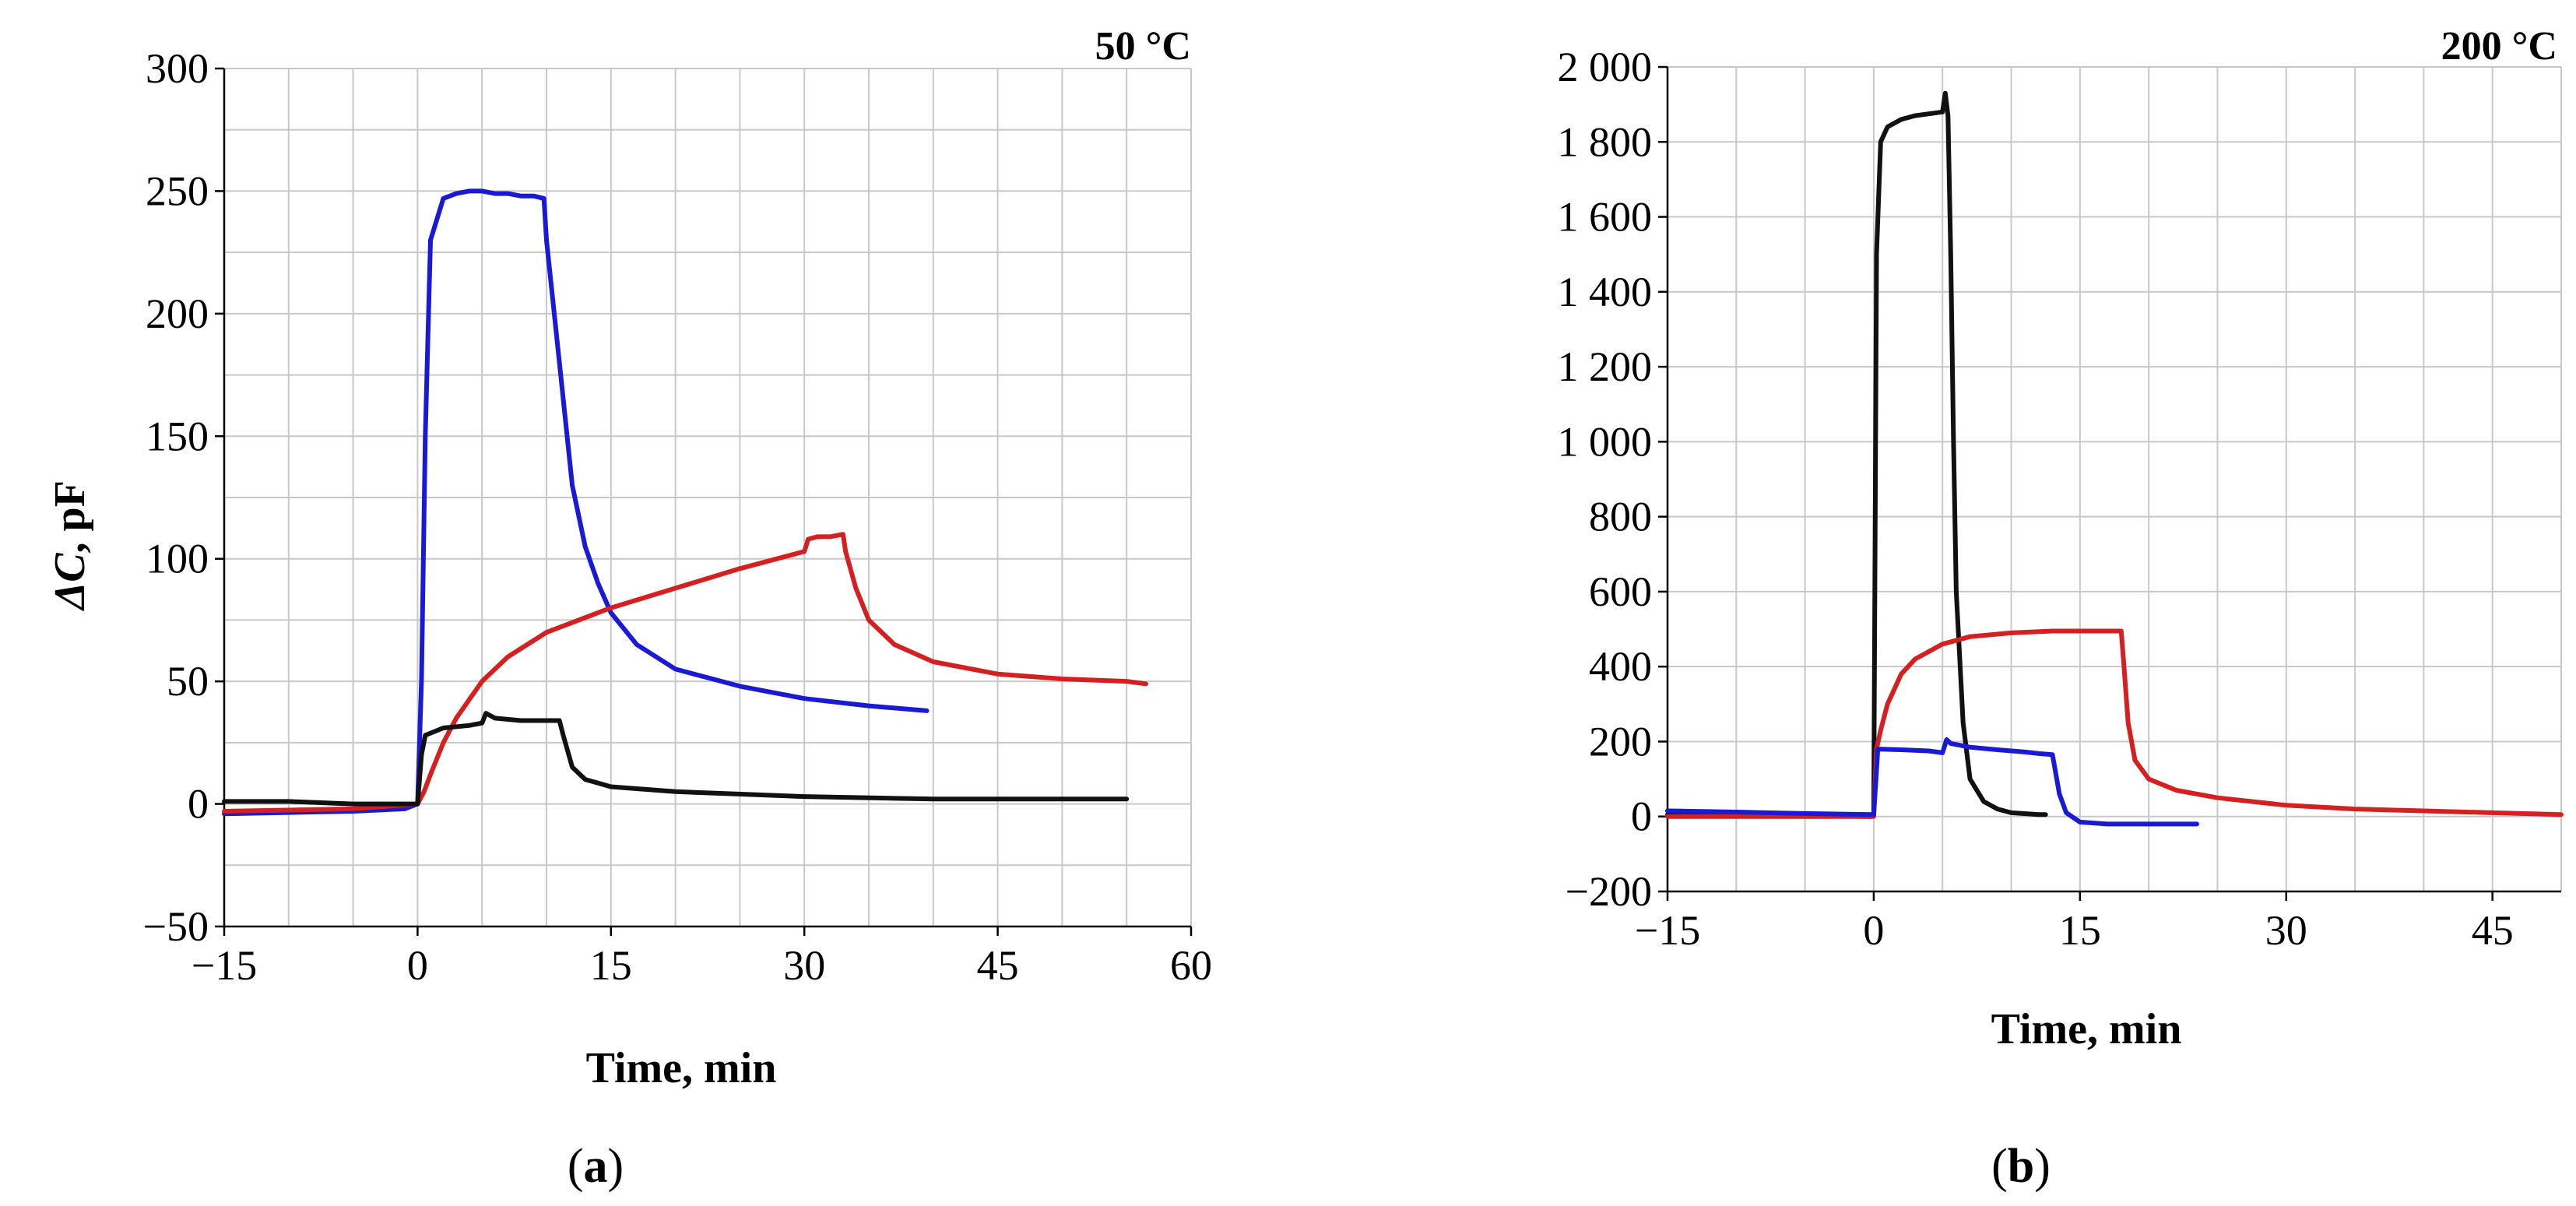 The width and height of the screenshot is (2576, 1206). I want to click on y-axis-unit-a: , pF, so click(70, 516).